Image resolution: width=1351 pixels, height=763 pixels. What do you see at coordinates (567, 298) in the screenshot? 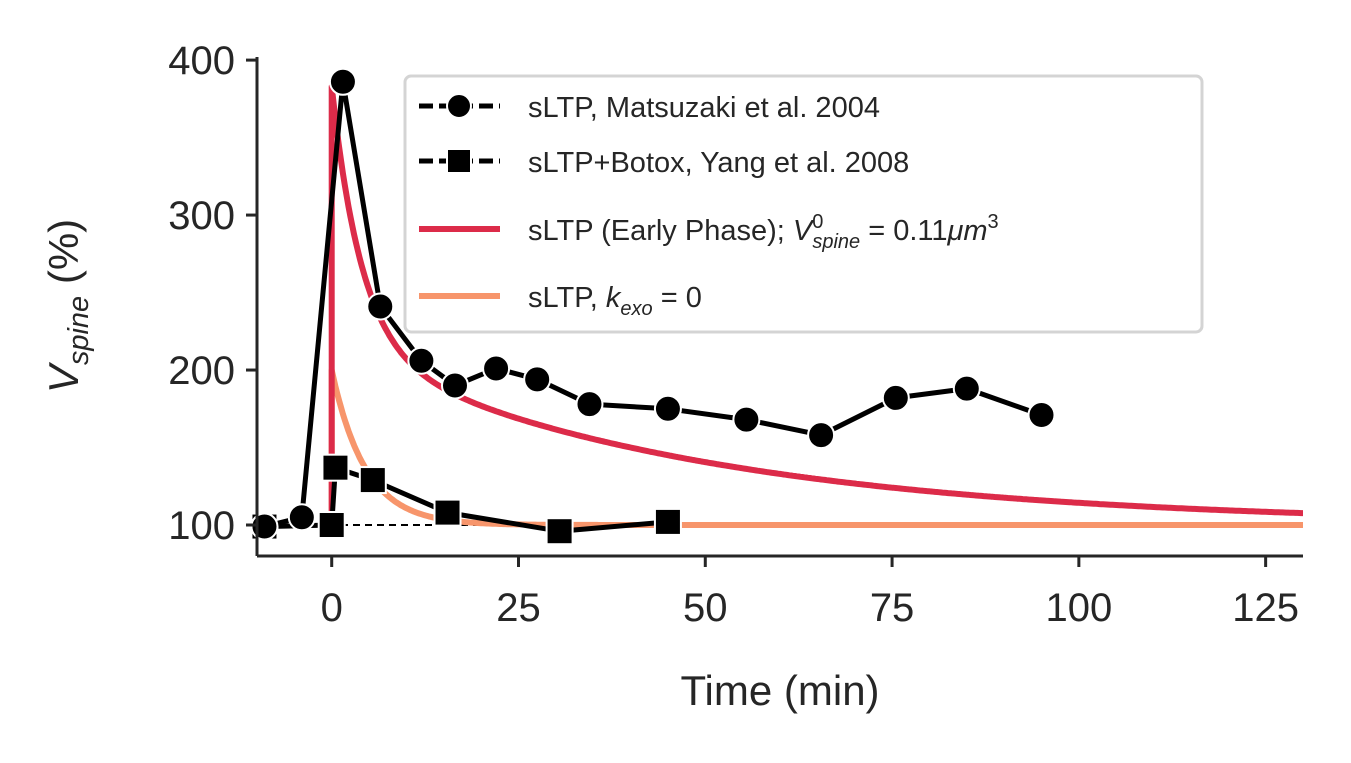
I see `legend-label-kexo-a: sLTP,` at bounding box center [567, 298].